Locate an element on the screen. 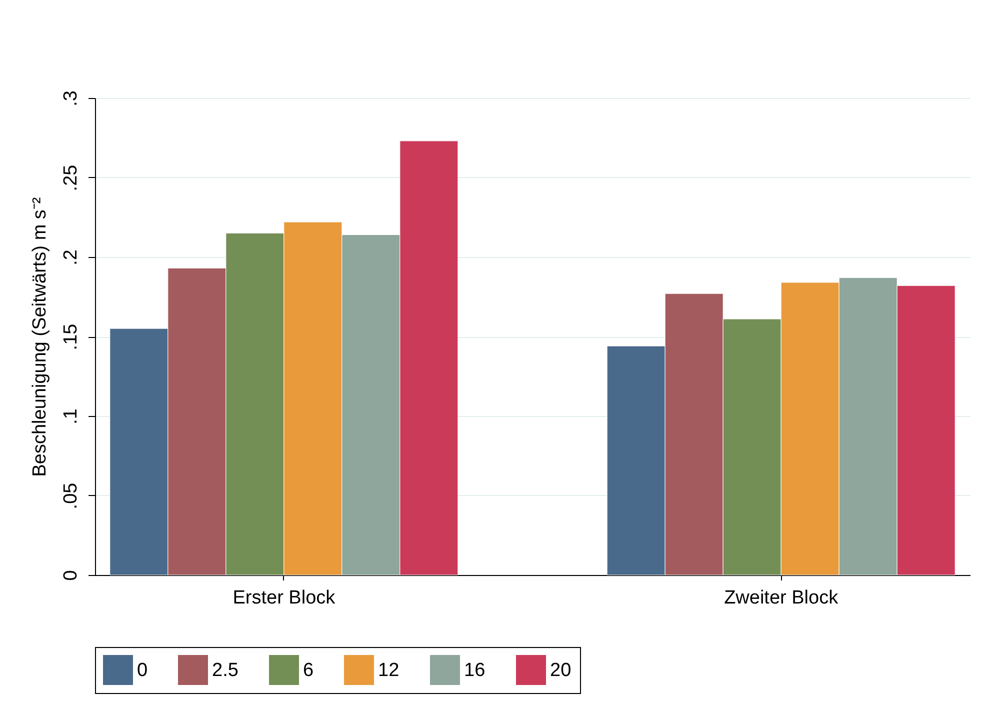 The image size is (998, 722). y-tick-label: .05 is located at coordinates (71, 496).